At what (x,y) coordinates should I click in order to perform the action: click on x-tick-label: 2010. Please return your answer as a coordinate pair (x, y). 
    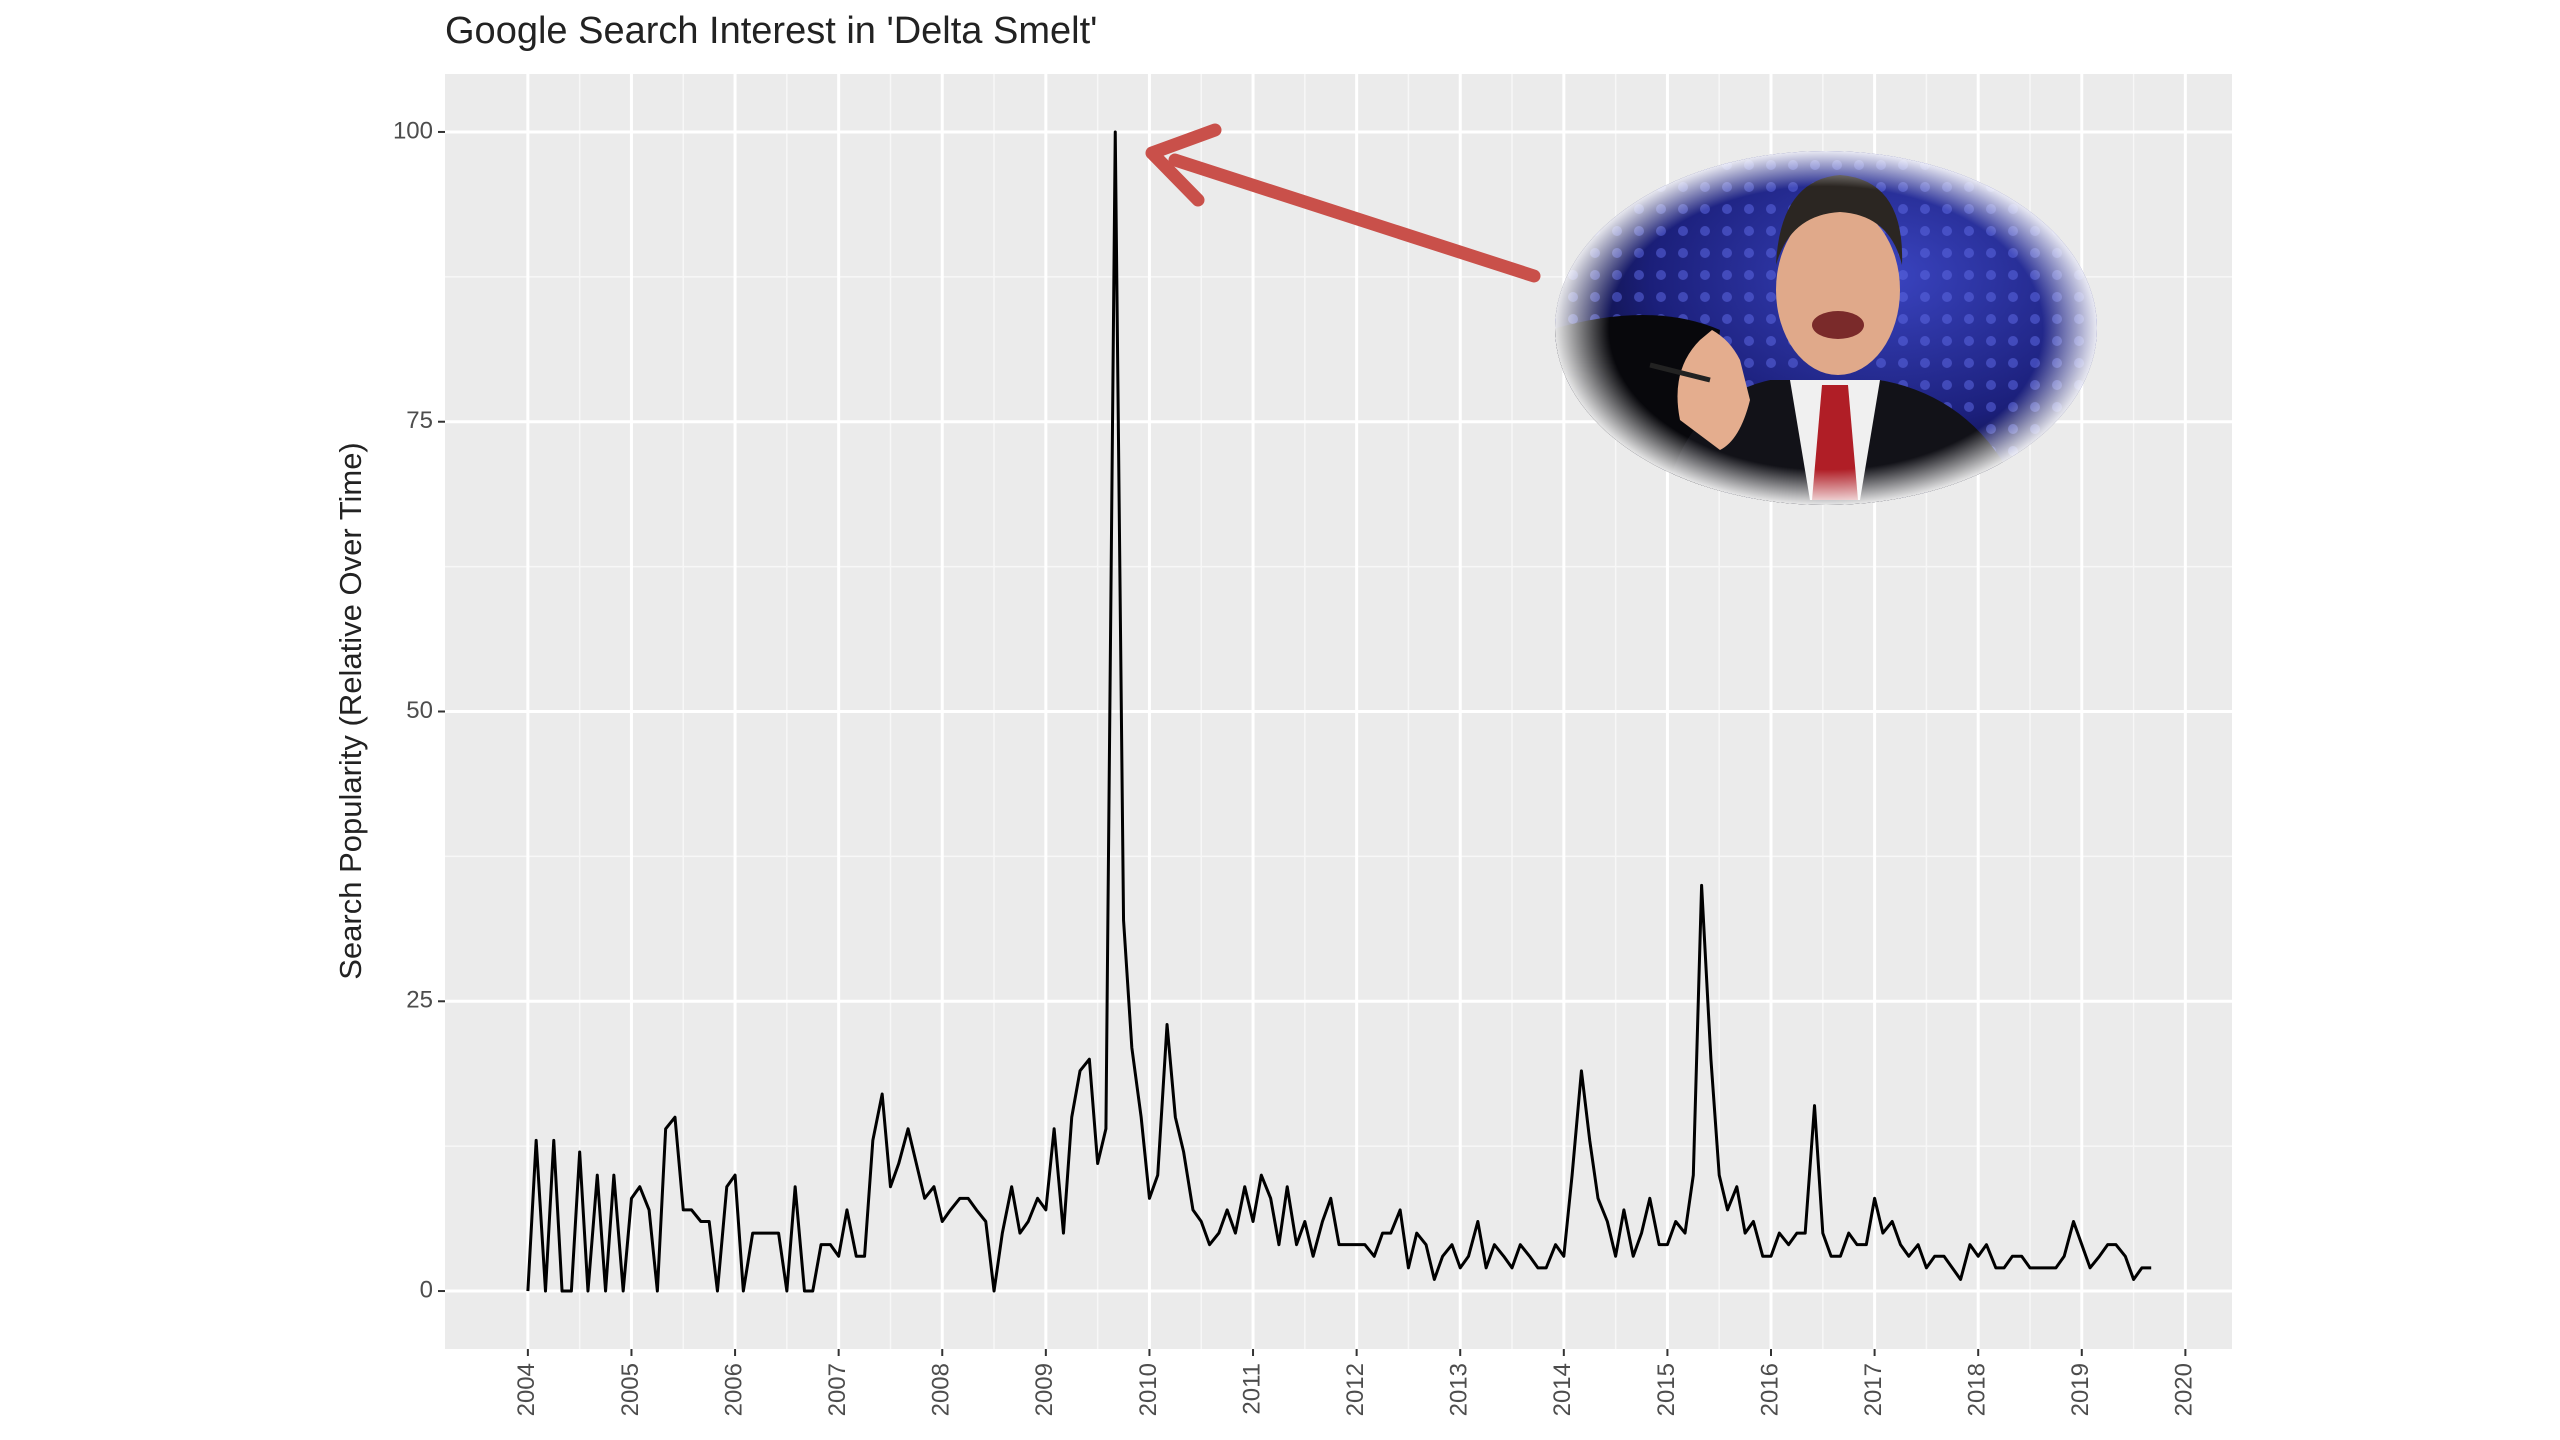
    Looking at the image, I should click on (1148, 1389).